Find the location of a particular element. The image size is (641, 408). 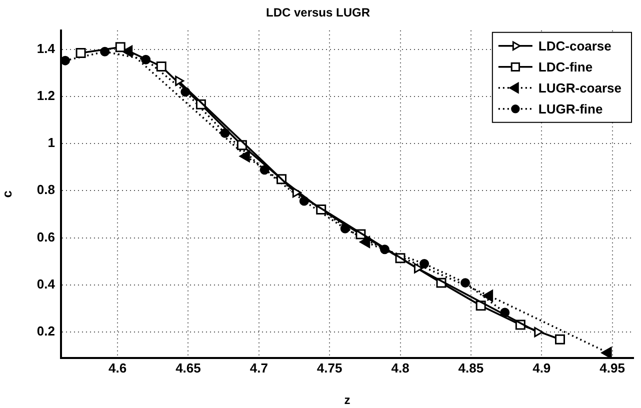

y-tick-label: 0.4 is located at coordinates (46, 284).